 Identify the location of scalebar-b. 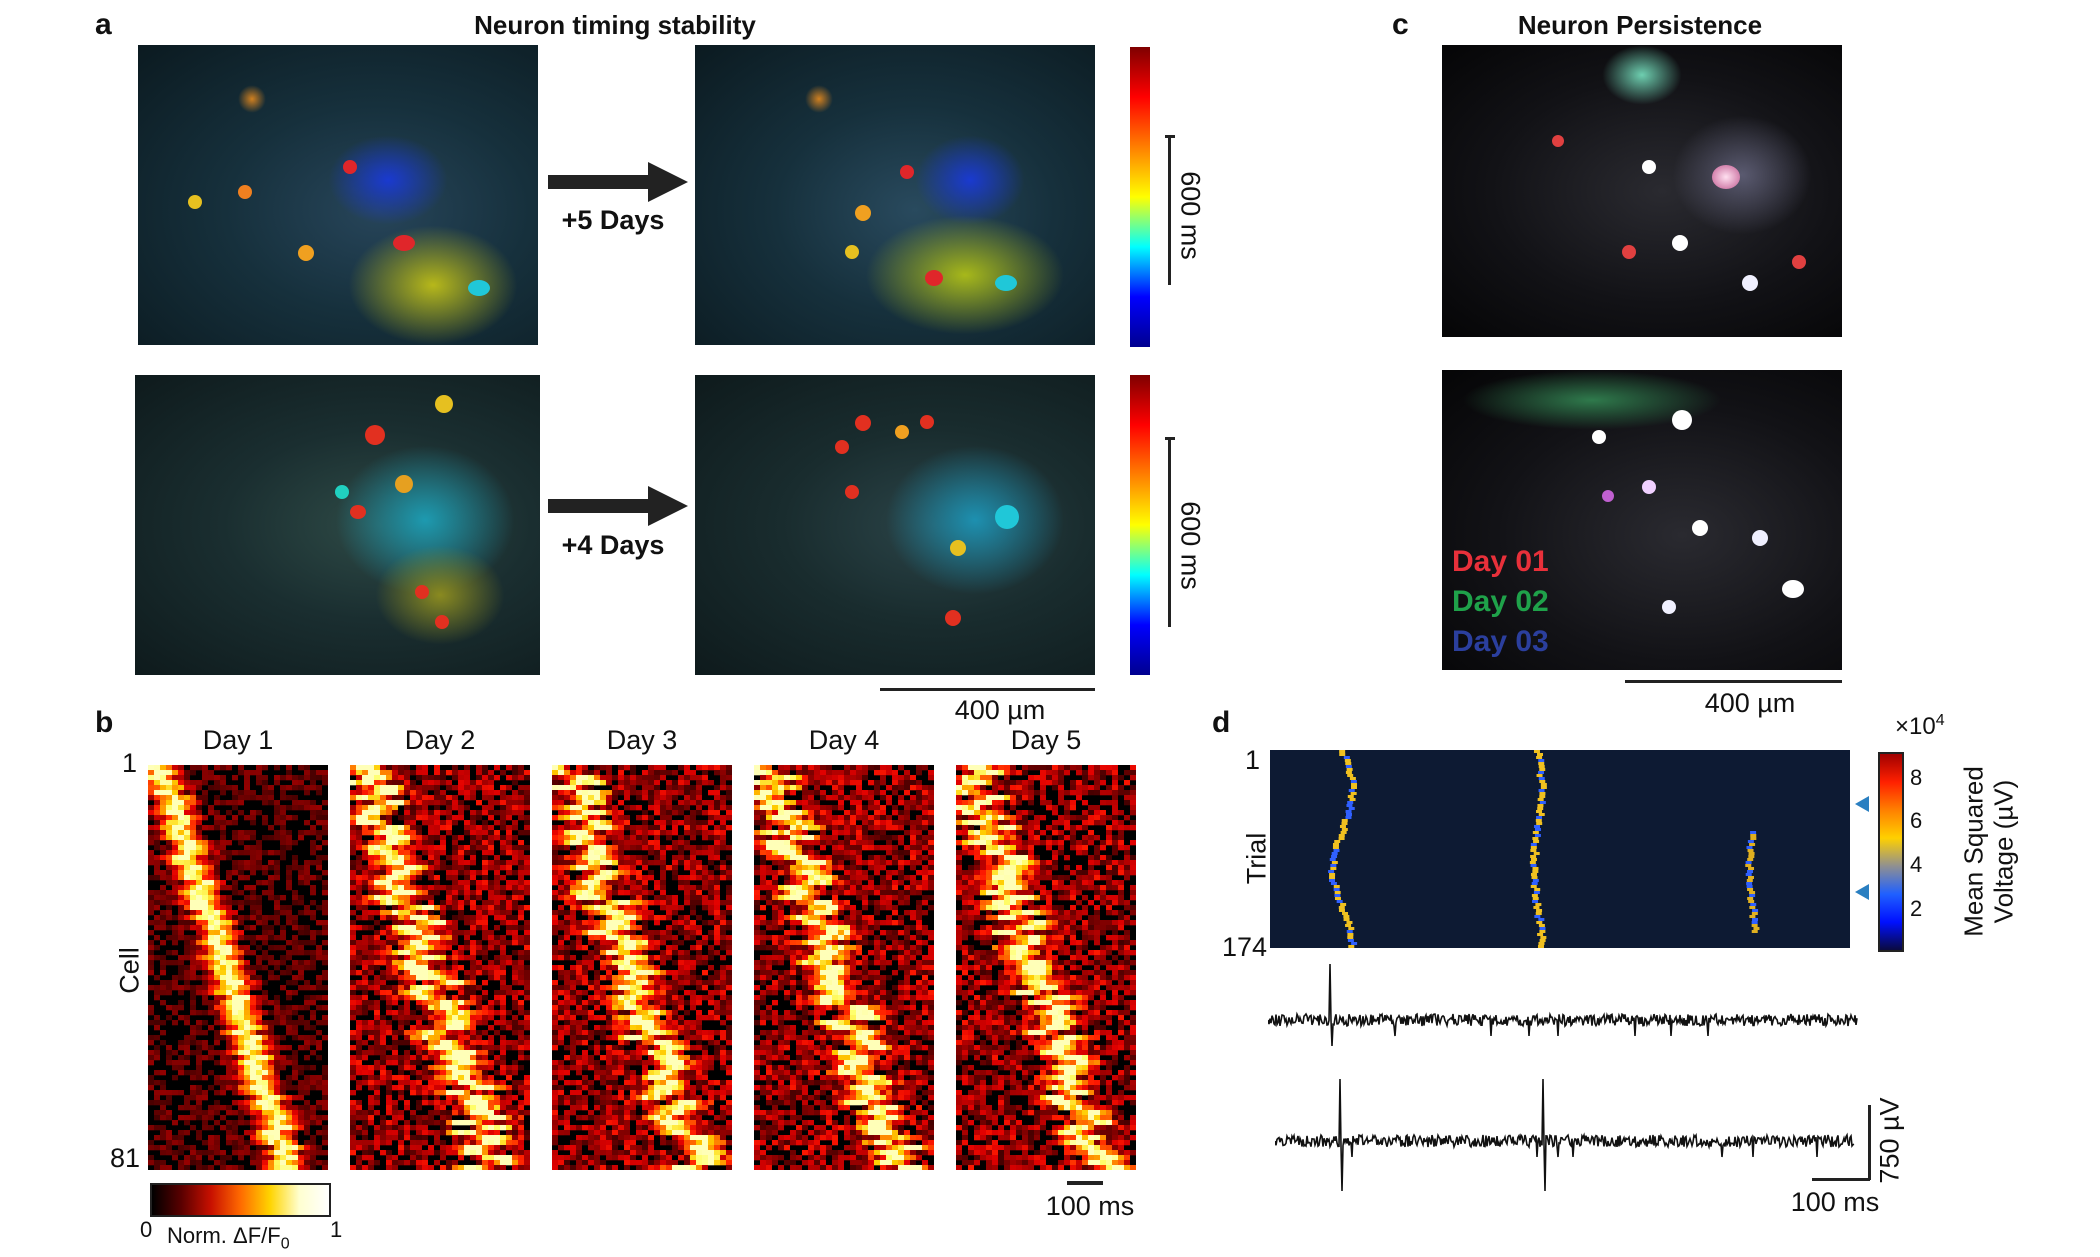
(1085, 1183).